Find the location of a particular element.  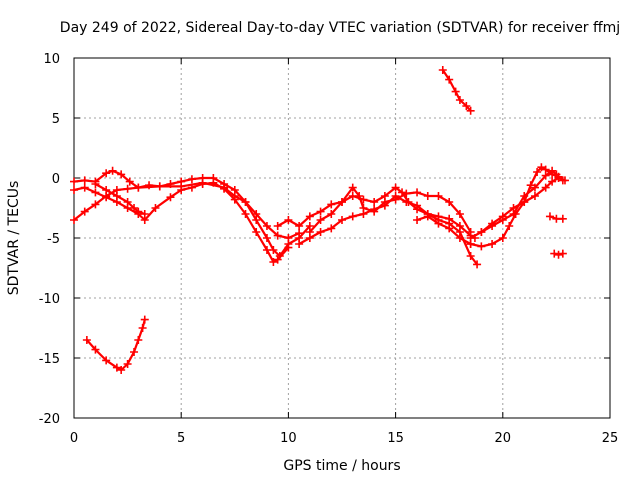

x-axis-label: GPS time / hours is located at coordinates (341, 466).